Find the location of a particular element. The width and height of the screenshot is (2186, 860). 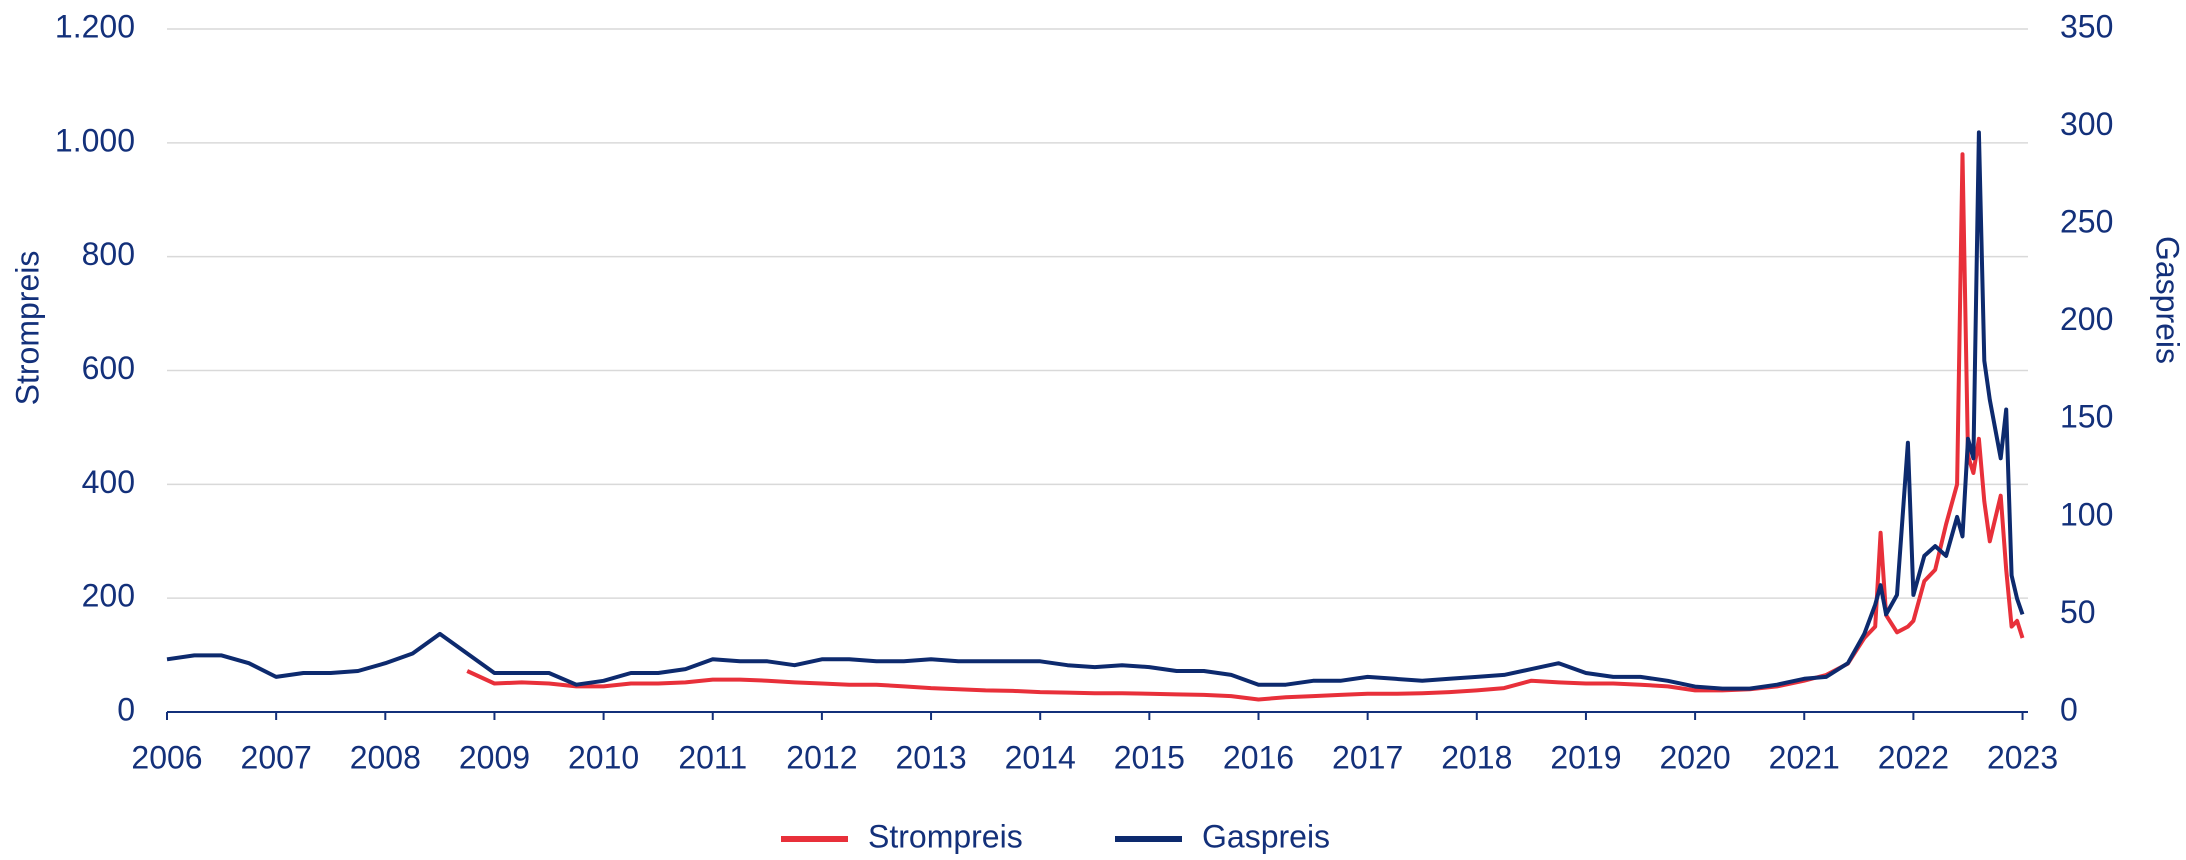

x-tick-label: 2009 is located at coordinates (494, 757).